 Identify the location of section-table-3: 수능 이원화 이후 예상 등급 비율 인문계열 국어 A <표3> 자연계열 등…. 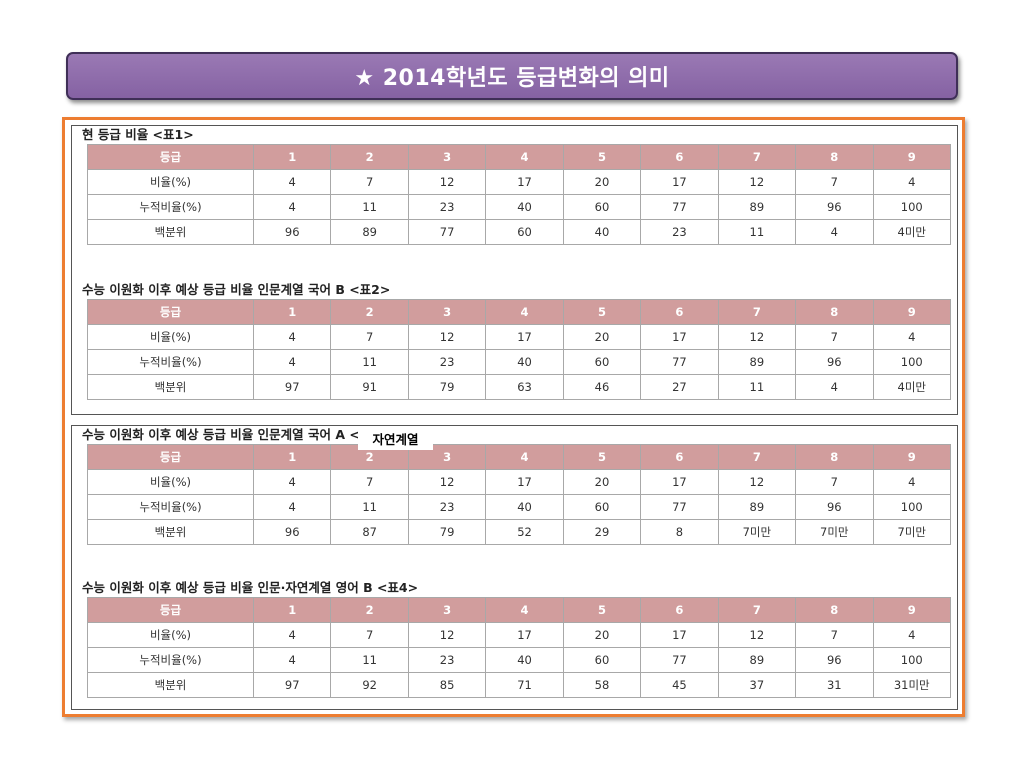
(516, 485).